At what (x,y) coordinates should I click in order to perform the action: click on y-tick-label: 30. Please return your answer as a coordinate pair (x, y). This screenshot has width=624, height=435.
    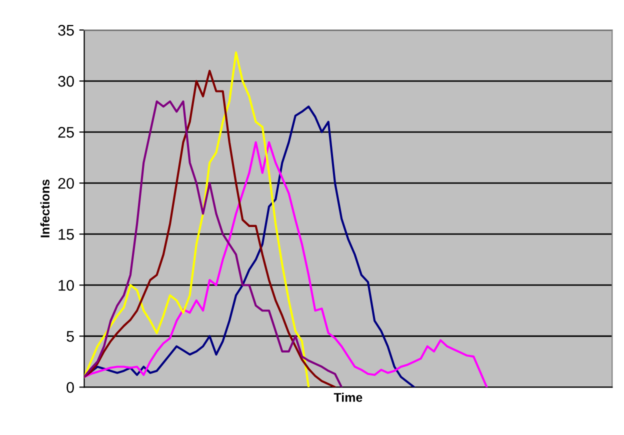
    Looking at the image, I should click on (66, 81).